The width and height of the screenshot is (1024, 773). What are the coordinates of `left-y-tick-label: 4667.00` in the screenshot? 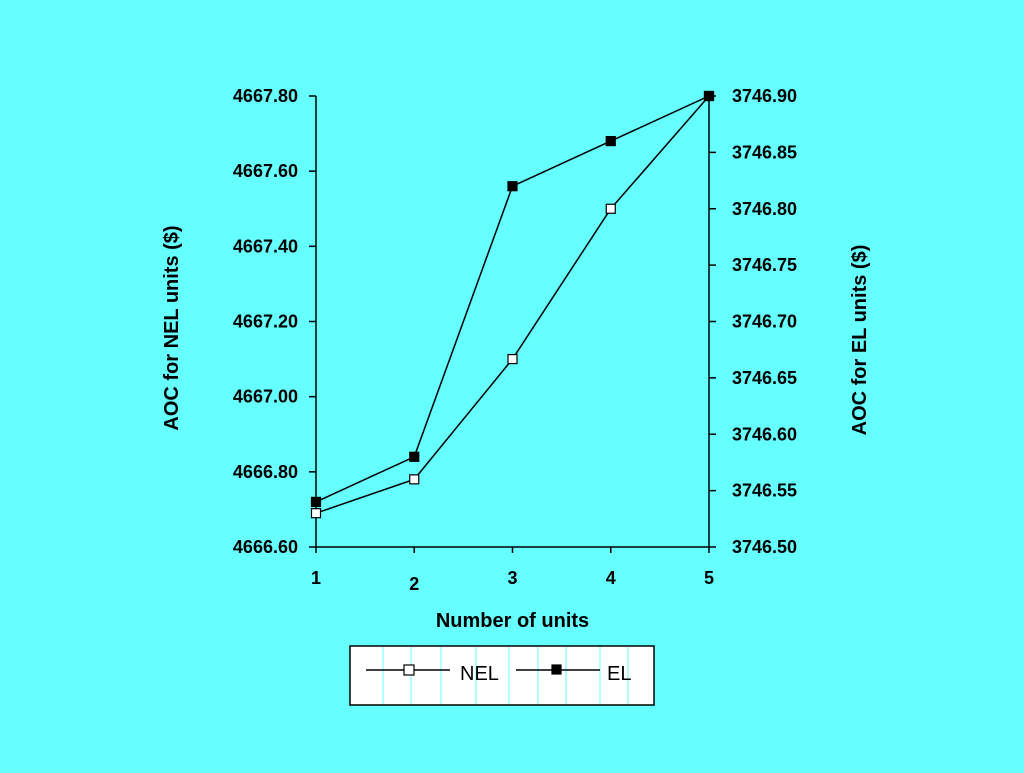 It's located at (265, 397).